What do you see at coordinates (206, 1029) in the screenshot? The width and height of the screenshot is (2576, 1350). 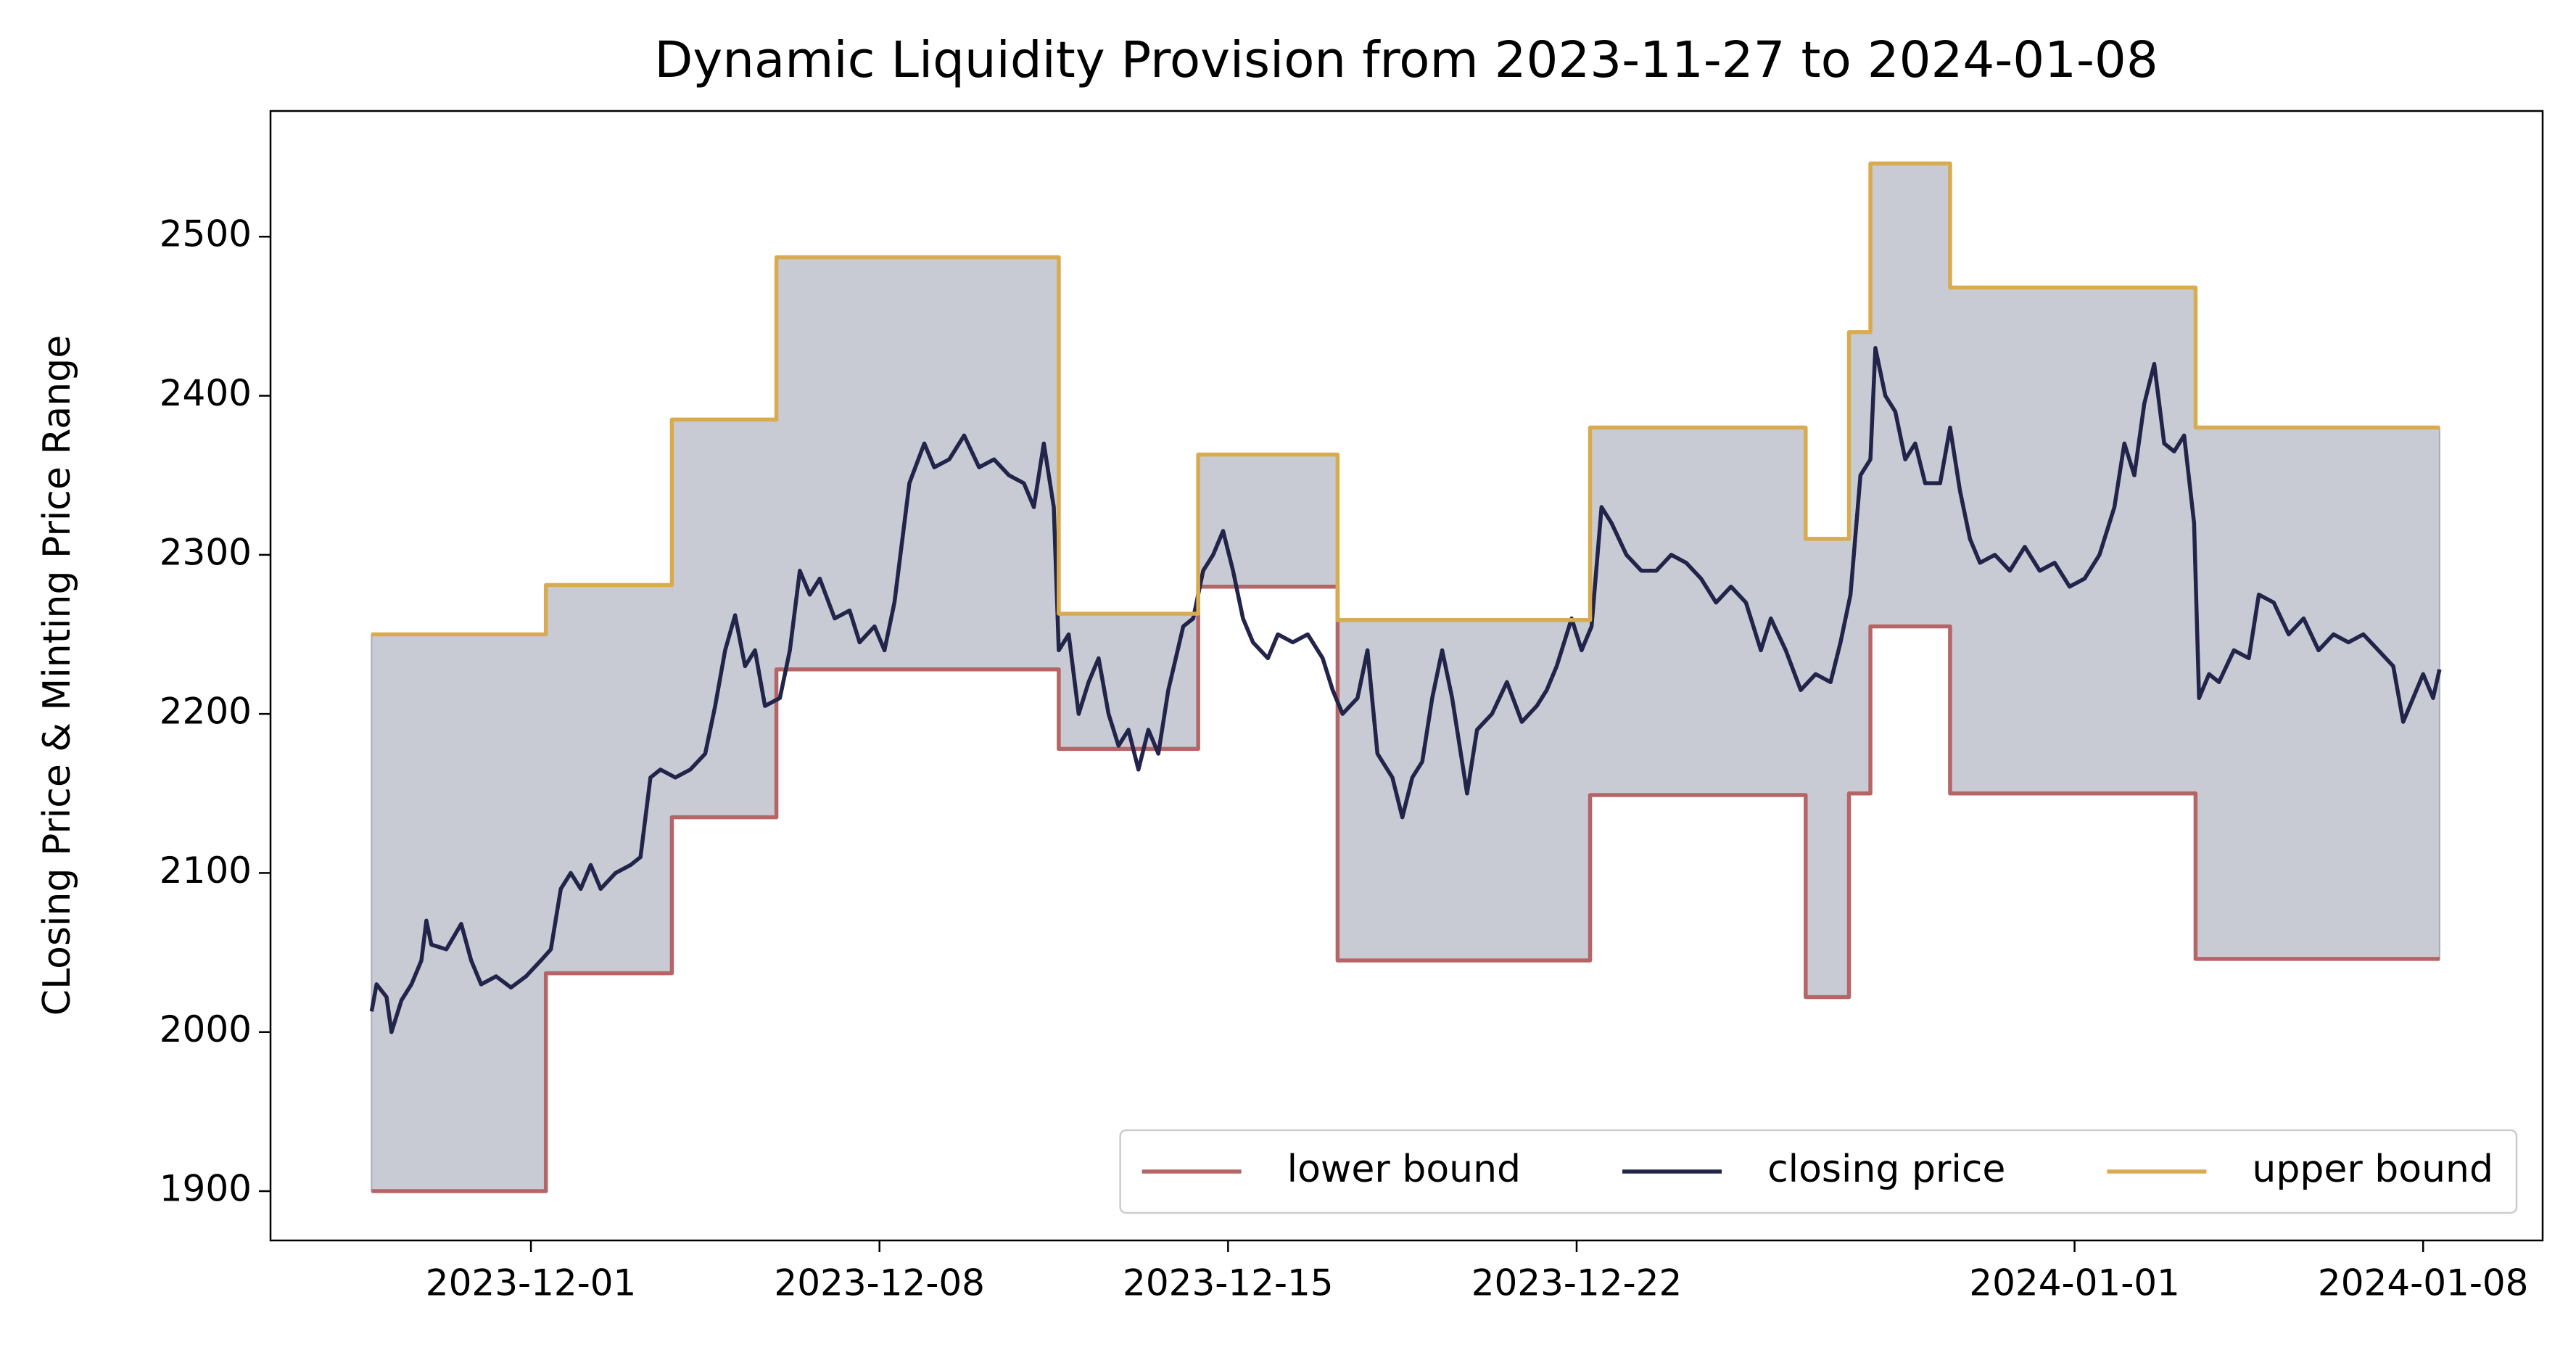 I see `y-tick-label: 2000` at bounding box center [206, 1029].